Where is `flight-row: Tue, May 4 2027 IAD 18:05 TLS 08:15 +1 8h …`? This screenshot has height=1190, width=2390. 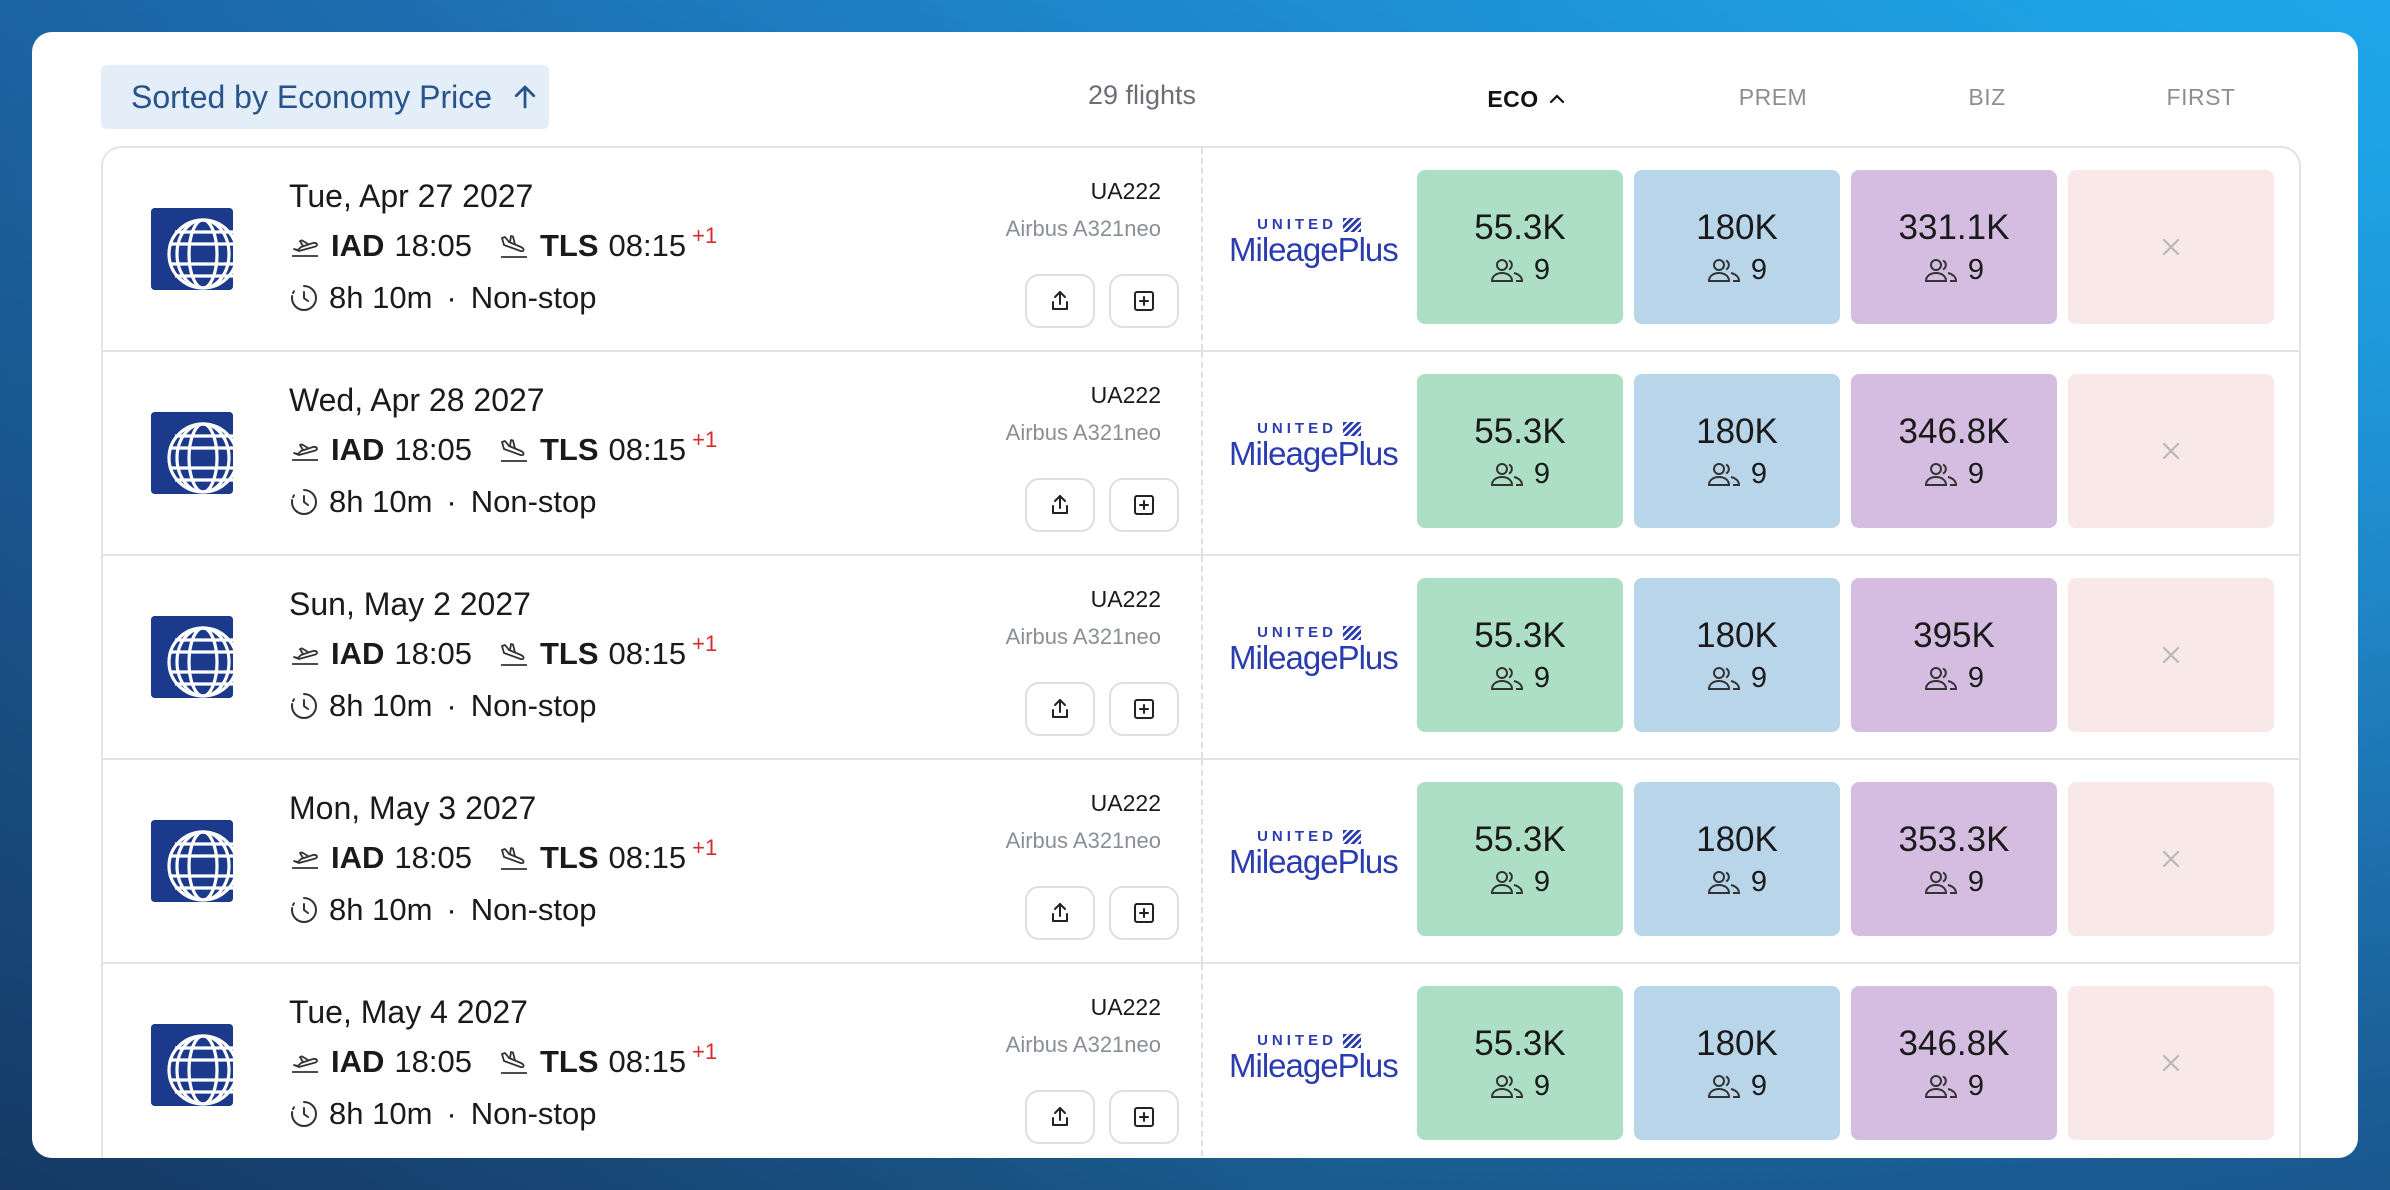 flight-row: Tue, May 4 2027 IAD 18:05 TLS 08:15 +1 8h … is located at coordinates (1201, 1061).